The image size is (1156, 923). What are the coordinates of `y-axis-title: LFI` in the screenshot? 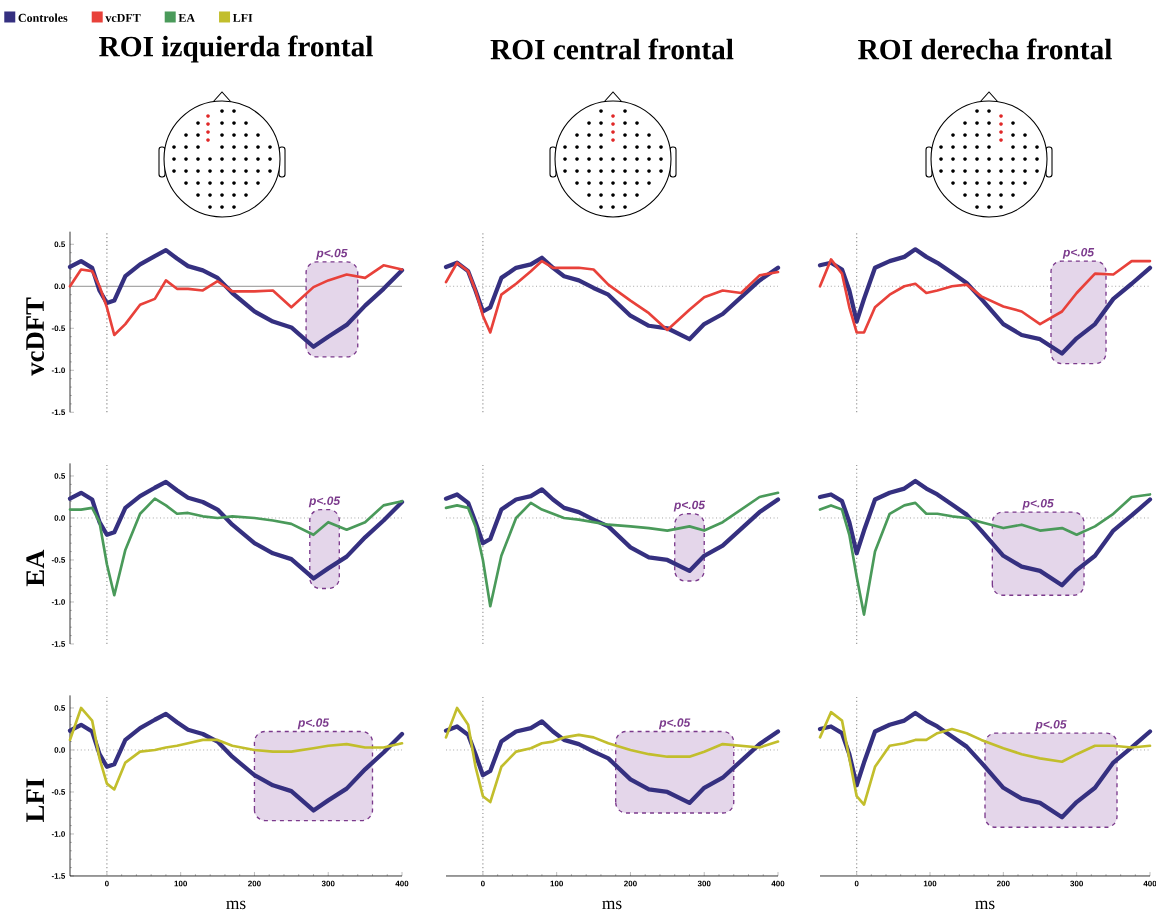 It's located at (35, 800).